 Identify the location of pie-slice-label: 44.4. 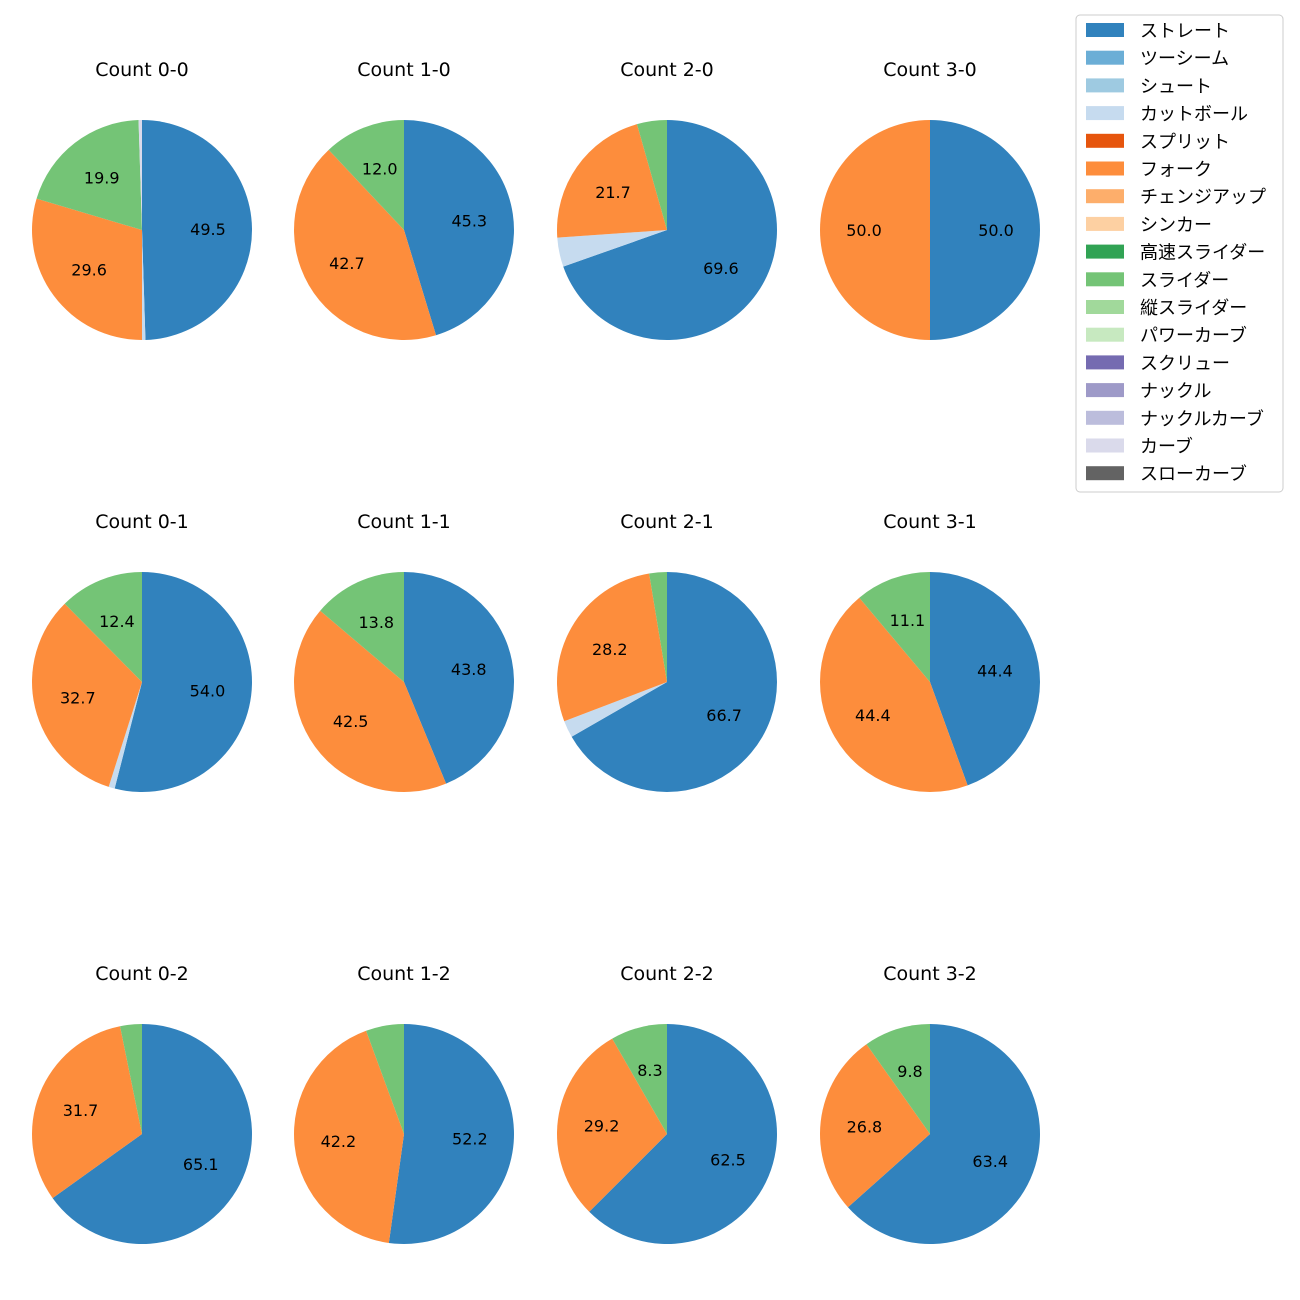
(995, 671).